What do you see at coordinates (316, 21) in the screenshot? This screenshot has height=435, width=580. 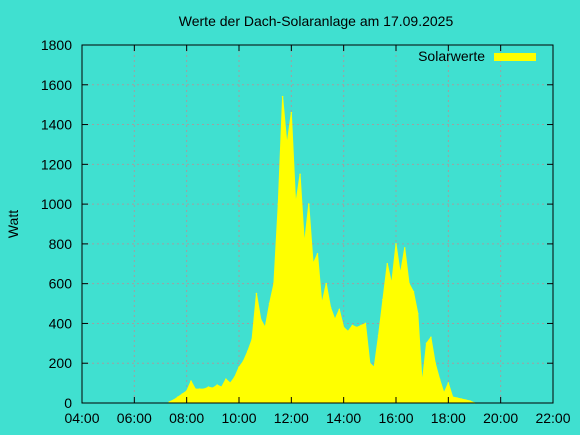 I see `chart-title: Werte der Dach-Solaranlage am 17.09.2025` at bounding box center [316, 21].